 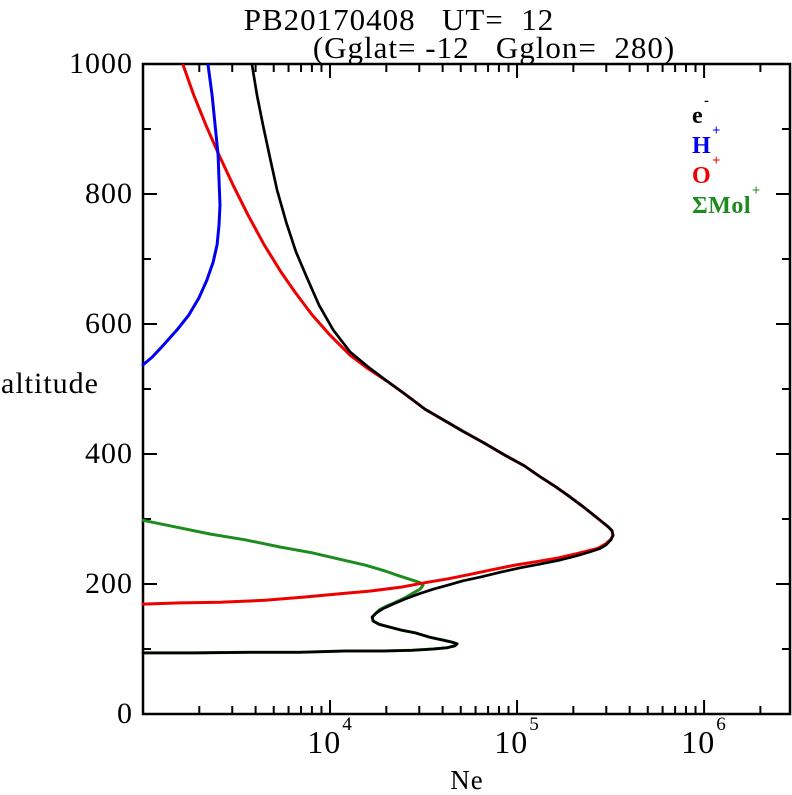 I want to click on y-tick-label: 0, so click(x=125, y=713).